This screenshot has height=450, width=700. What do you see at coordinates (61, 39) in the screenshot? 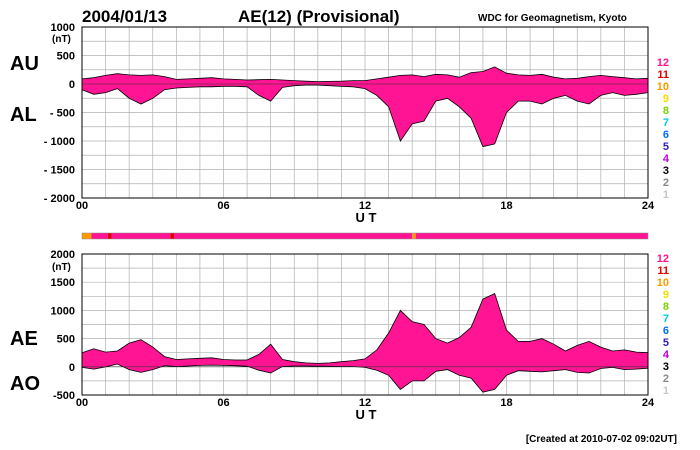
I see `upper-unit-label: (nT)` at bounding box center [61, 39].